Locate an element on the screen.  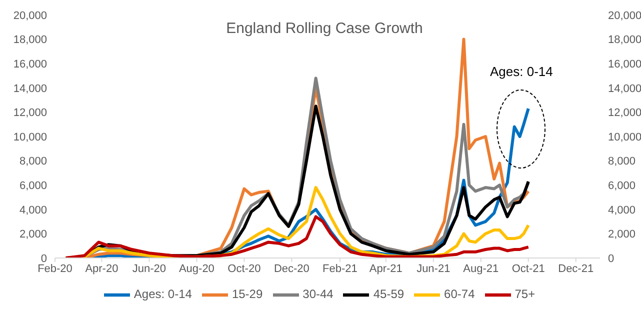
x-tick-label: Feb-21 is located at coordinates (340, 268).